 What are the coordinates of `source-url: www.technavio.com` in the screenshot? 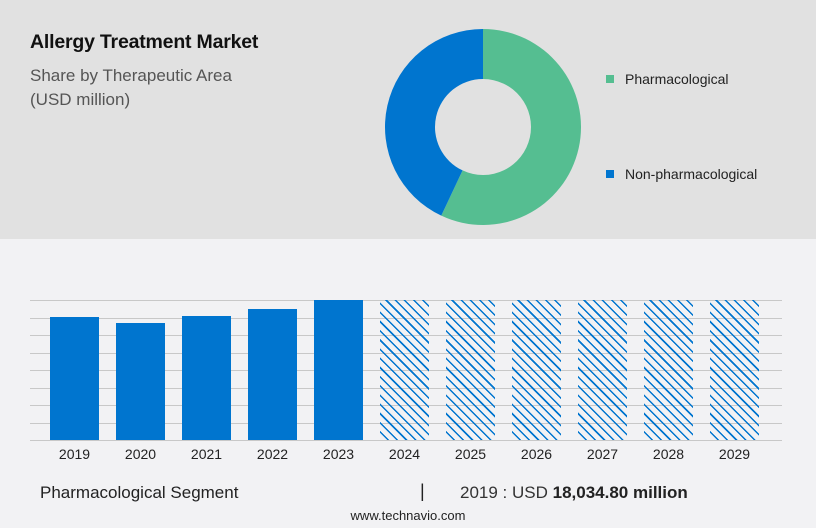 It's located at (408, 515).